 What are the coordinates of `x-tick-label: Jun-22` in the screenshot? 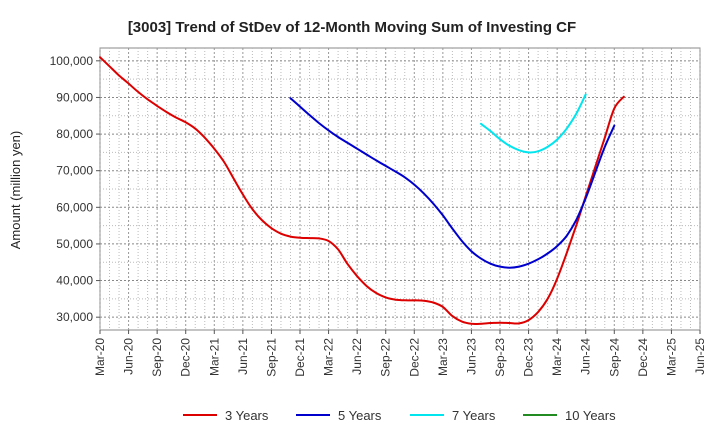 It's located at (357, 356).